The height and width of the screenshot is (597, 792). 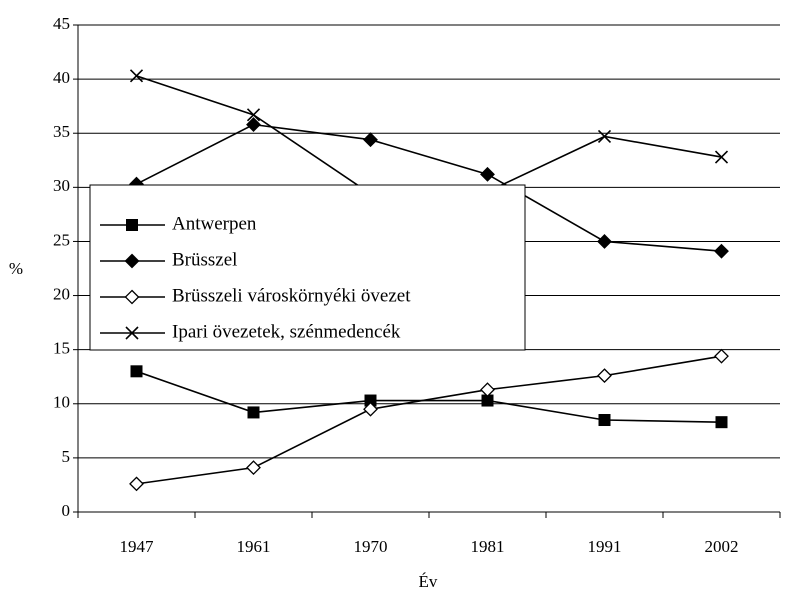 I want to click on y-tick-label: 30, so click(x=61, y=185).